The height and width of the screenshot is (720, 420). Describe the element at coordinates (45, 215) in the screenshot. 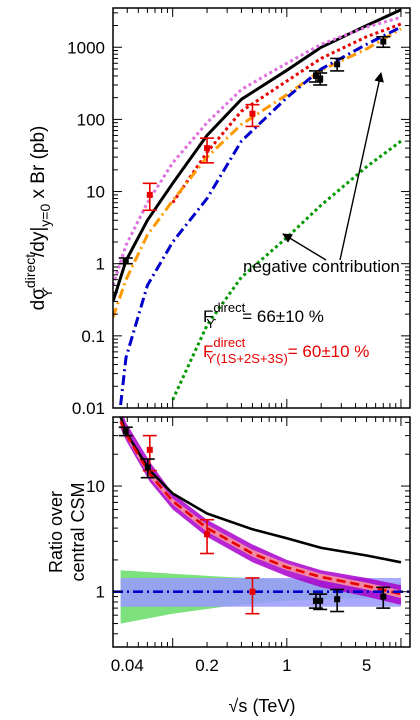

I see `ylabel-sub2: y=0` at that location.